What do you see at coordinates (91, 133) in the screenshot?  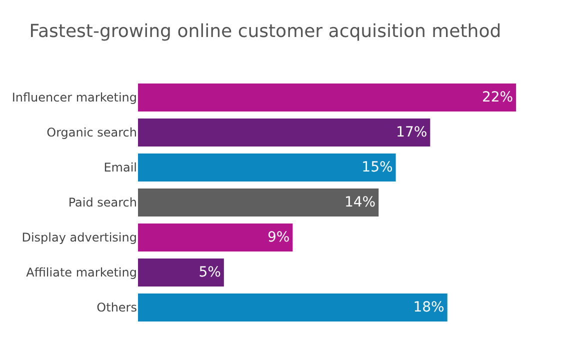 I see `y-tick-label: Organic search` at bounding box center [91, 133].